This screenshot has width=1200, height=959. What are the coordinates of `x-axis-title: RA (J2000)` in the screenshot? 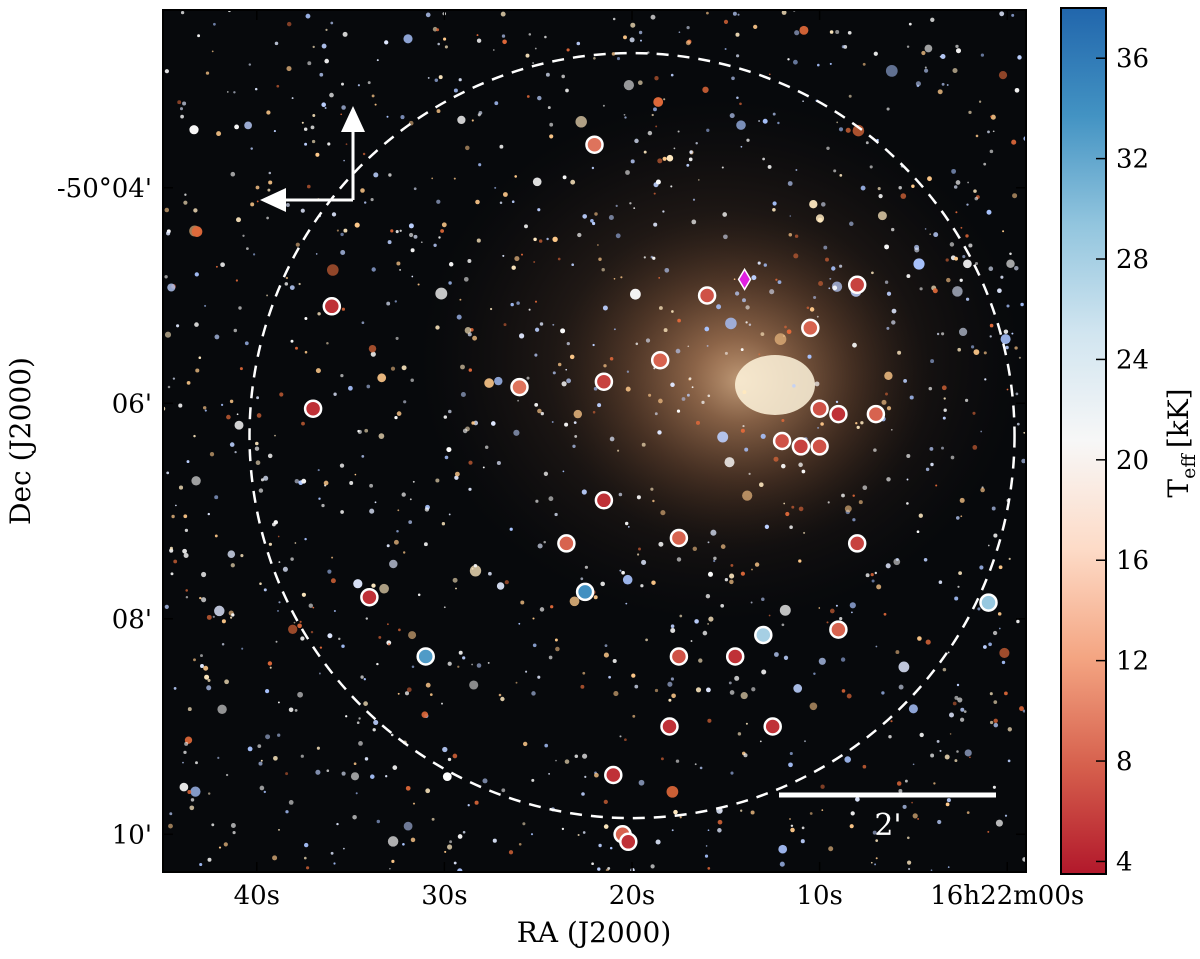 It's located at (594, 932).